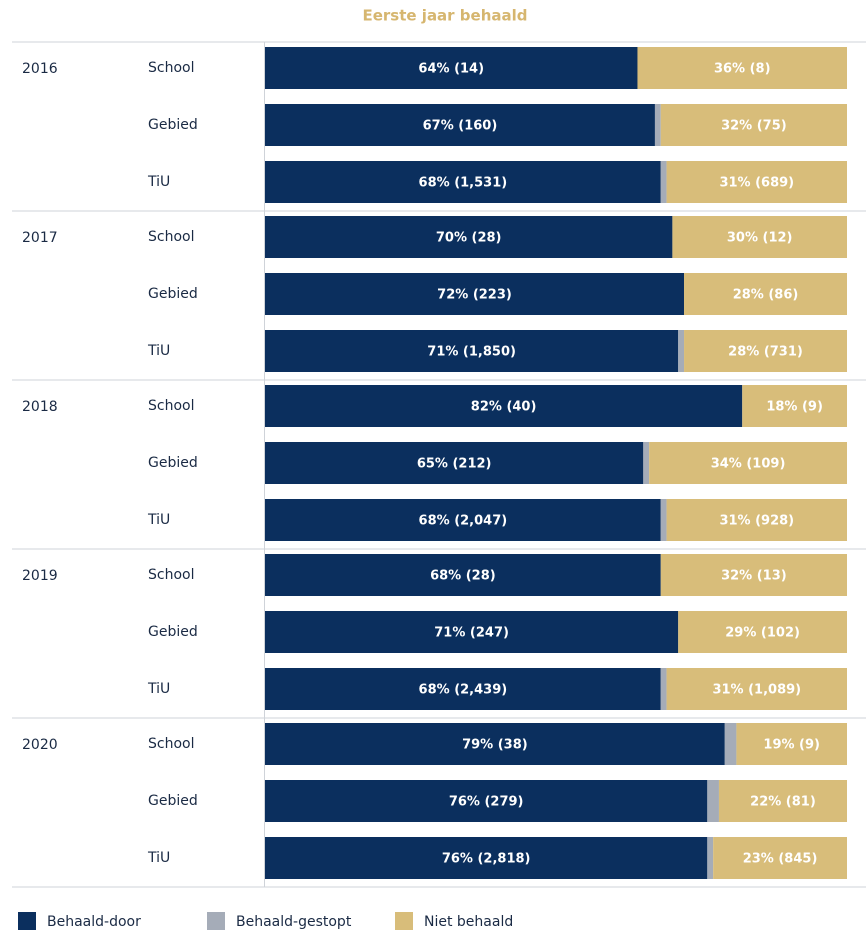 This screenshot has height=932, width=866. I want to click on group-label: 2017, so click(40, 238).